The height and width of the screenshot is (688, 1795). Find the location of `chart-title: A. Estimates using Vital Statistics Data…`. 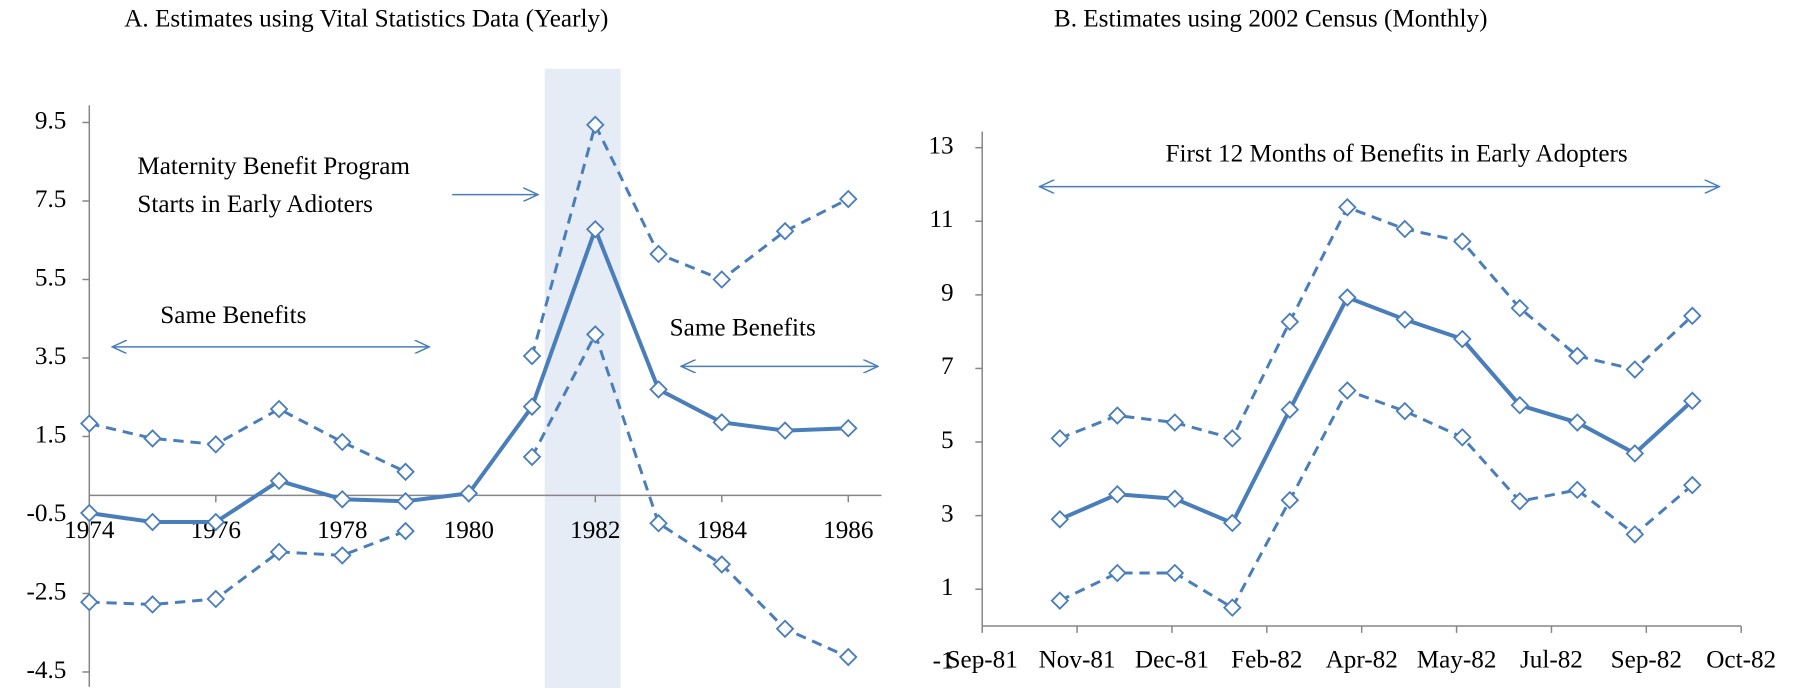

chart-title: A. Estimates using Vital Statistics Data… is located at coordinates (366, 18).